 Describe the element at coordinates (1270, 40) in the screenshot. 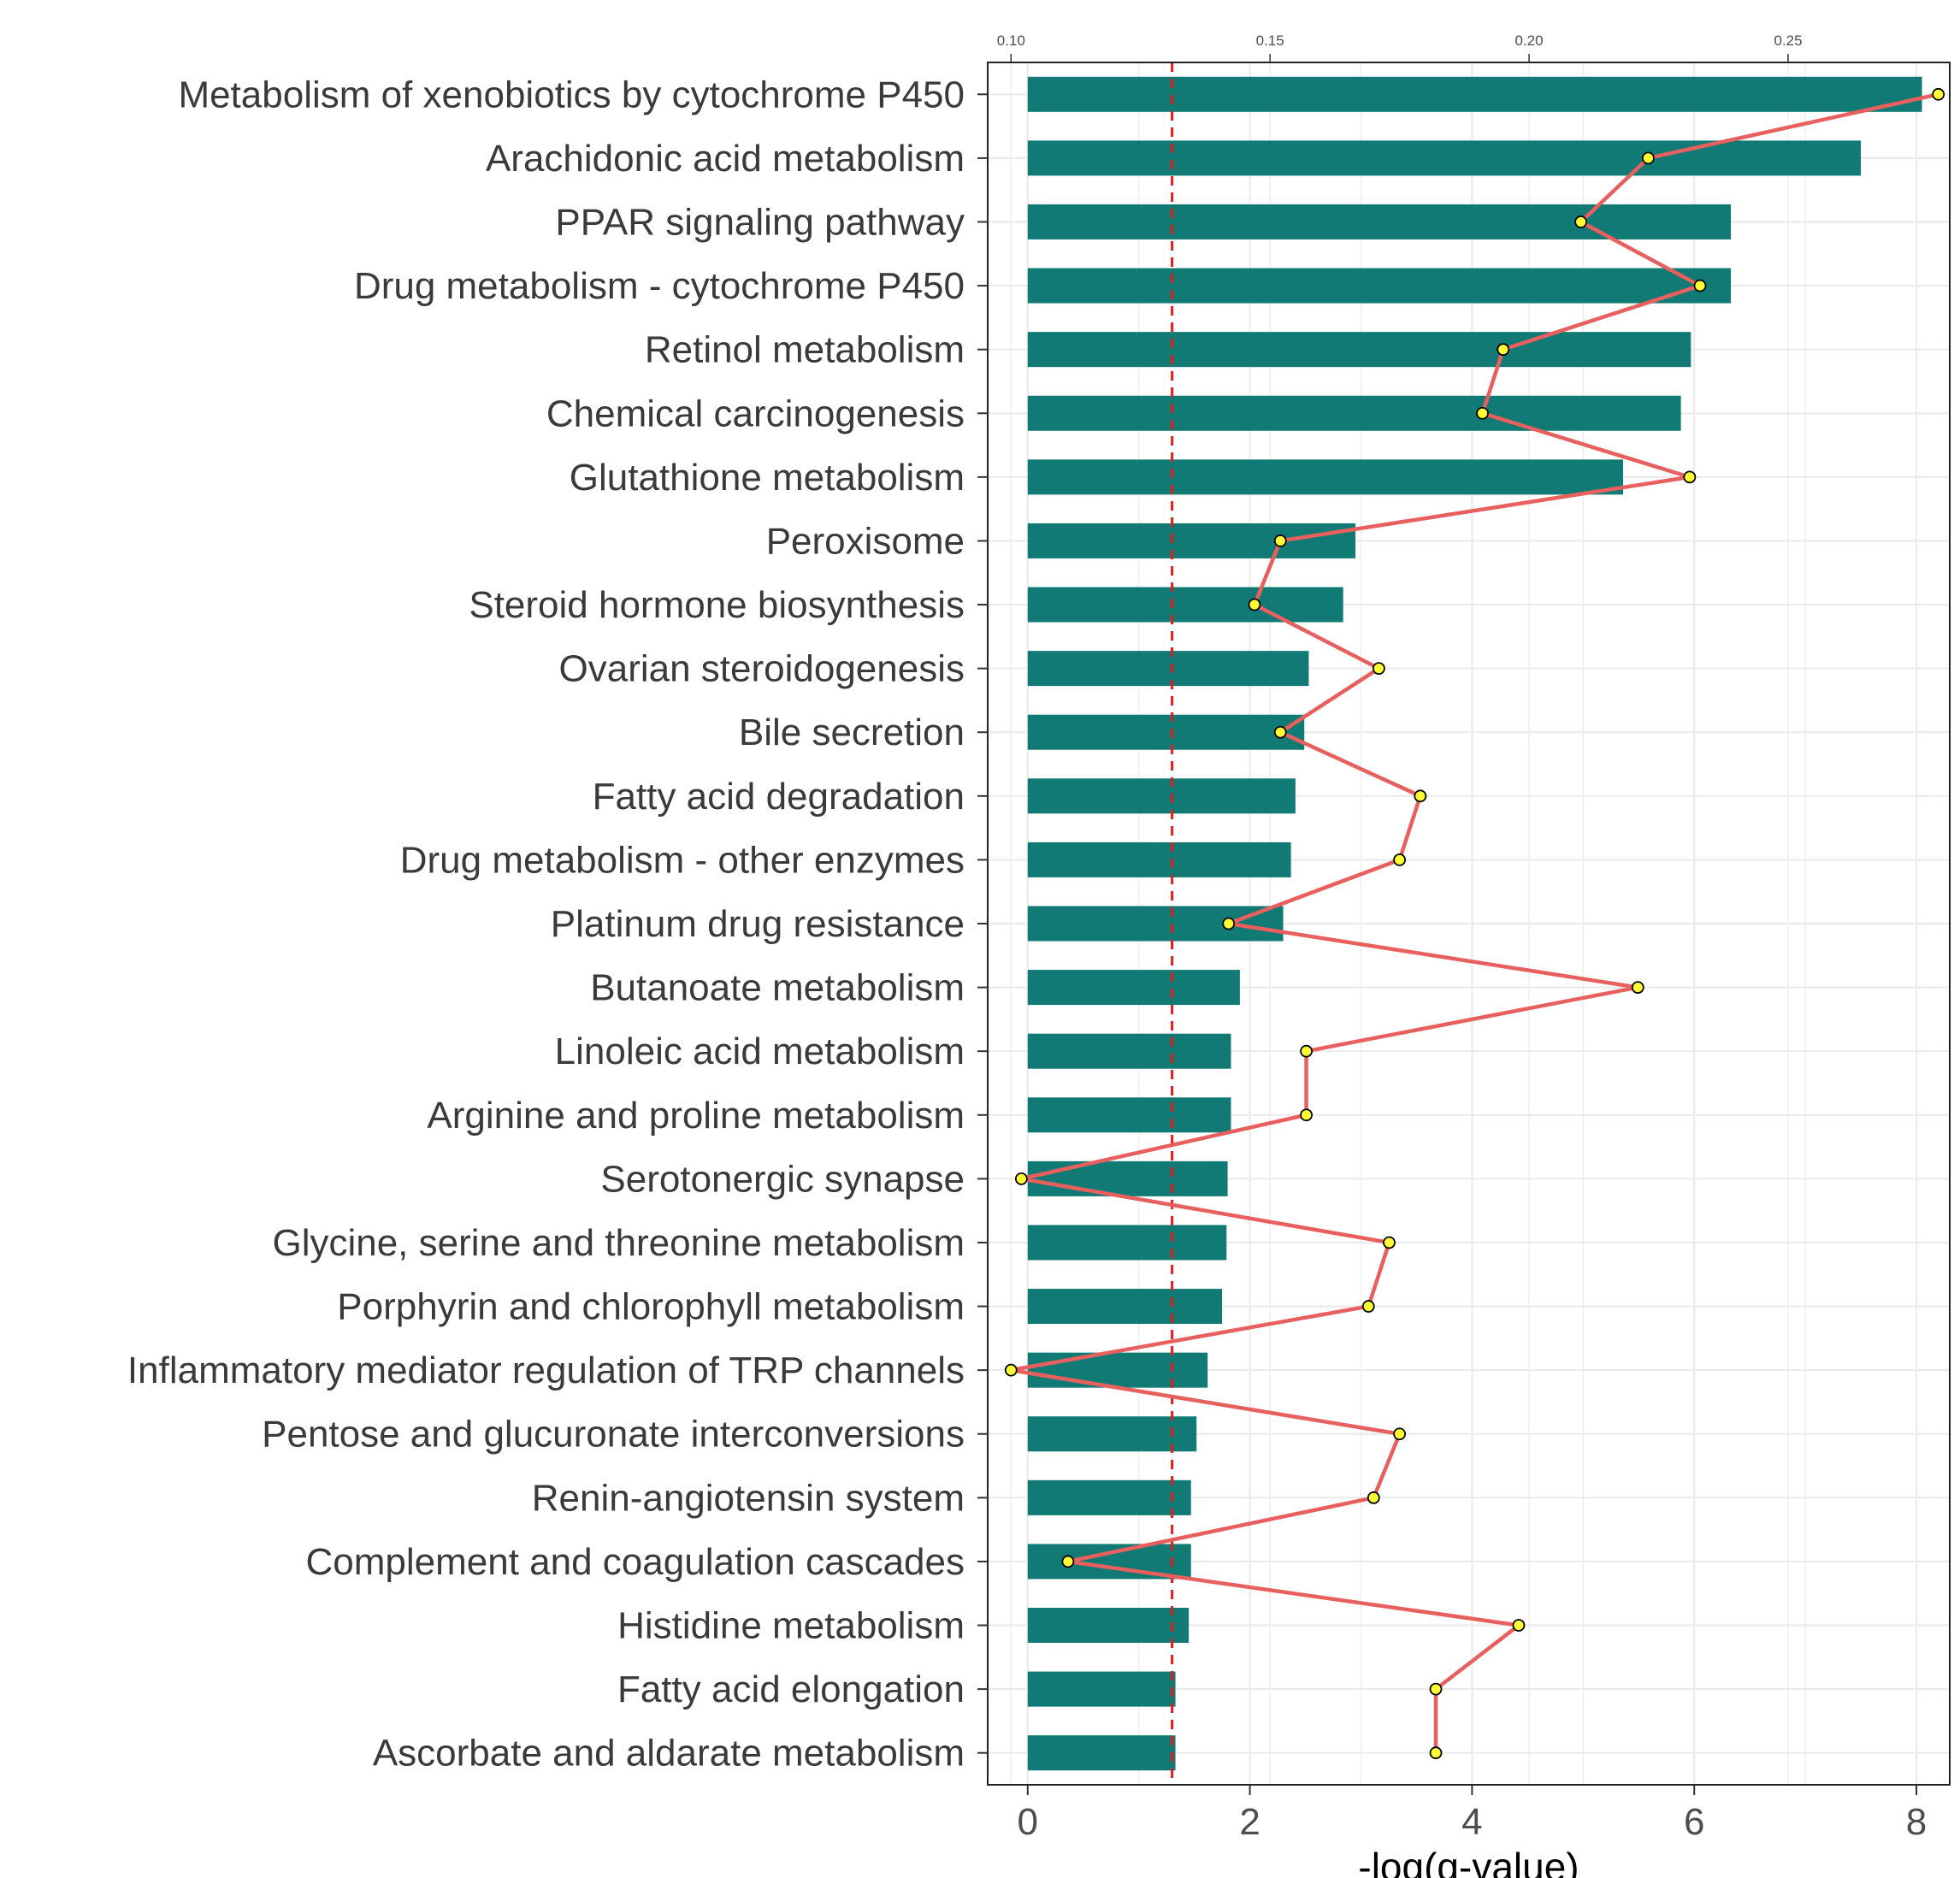

I see `top-tick-label: 0.15` at that location.